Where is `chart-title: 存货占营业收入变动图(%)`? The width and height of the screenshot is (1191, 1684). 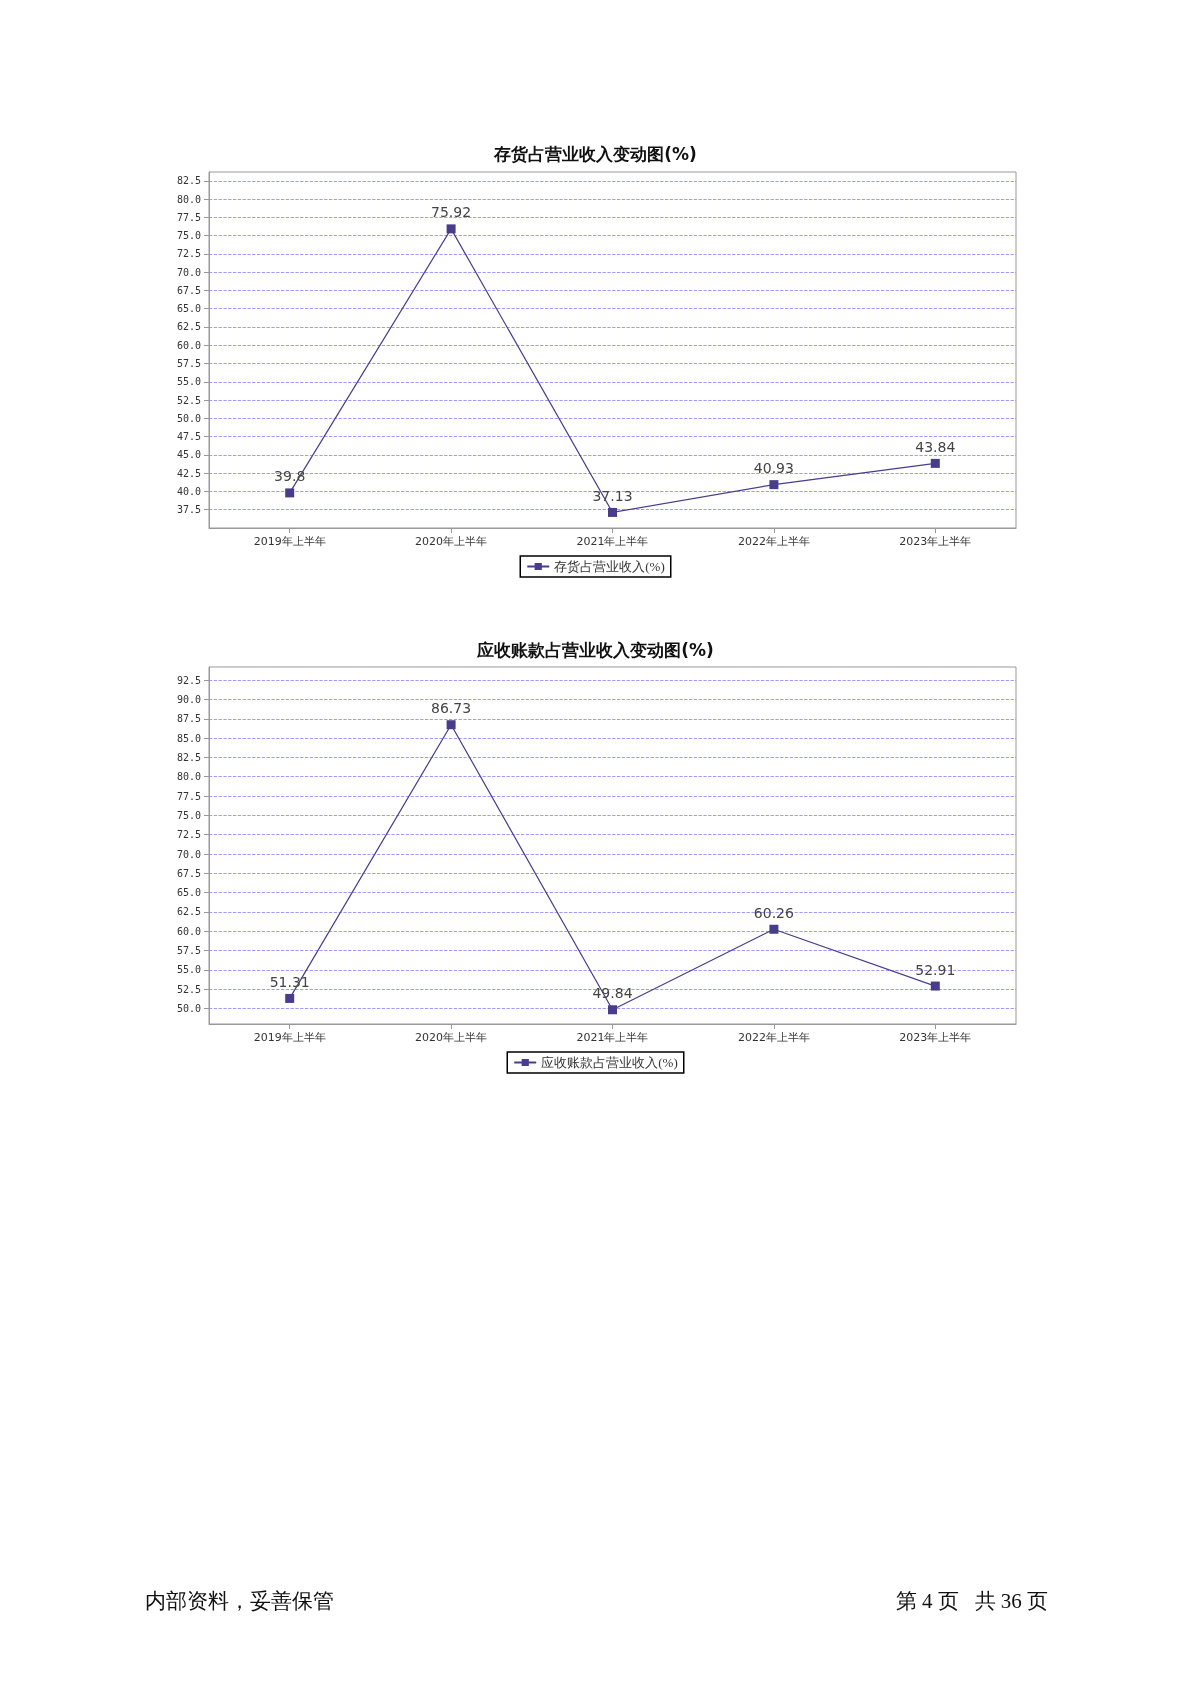 chart-title: 存货占营业收入变动图(%) is located at coordinates (595, 153).